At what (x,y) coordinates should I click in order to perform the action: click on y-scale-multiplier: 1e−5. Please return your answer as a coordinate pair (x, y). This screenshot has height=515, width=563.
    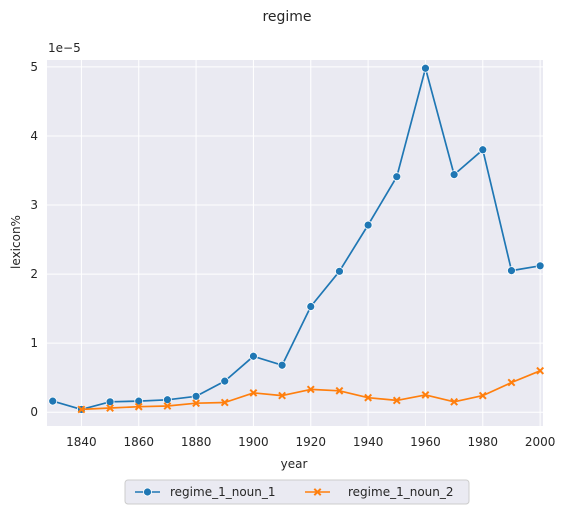
    Looking at the image, I should click on (64, 48).